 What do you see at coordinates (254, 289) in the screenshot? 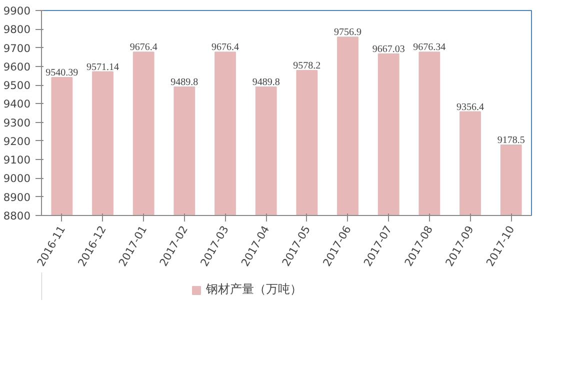
I see `legend-label: 钢材产量（万吨）` at bounding box center [254, 289].